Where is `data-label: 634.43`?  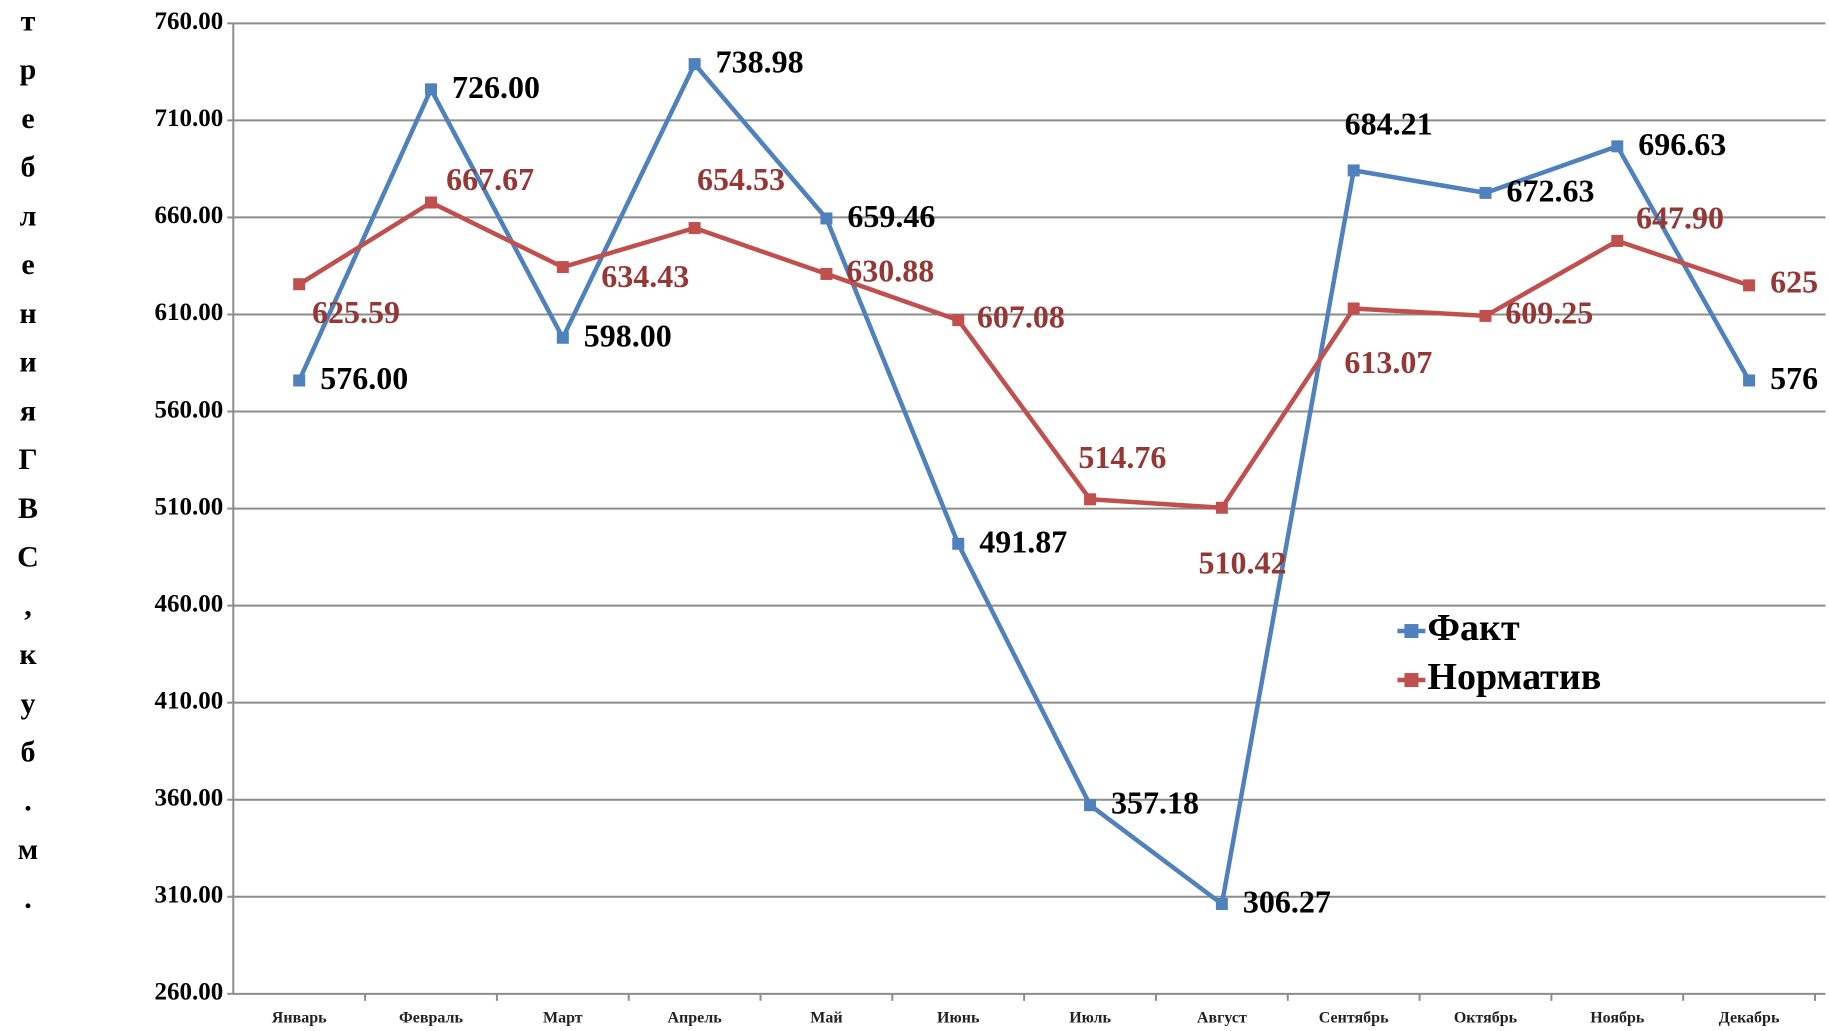
data-label: 634.43 is located at coordinates (645, 276).